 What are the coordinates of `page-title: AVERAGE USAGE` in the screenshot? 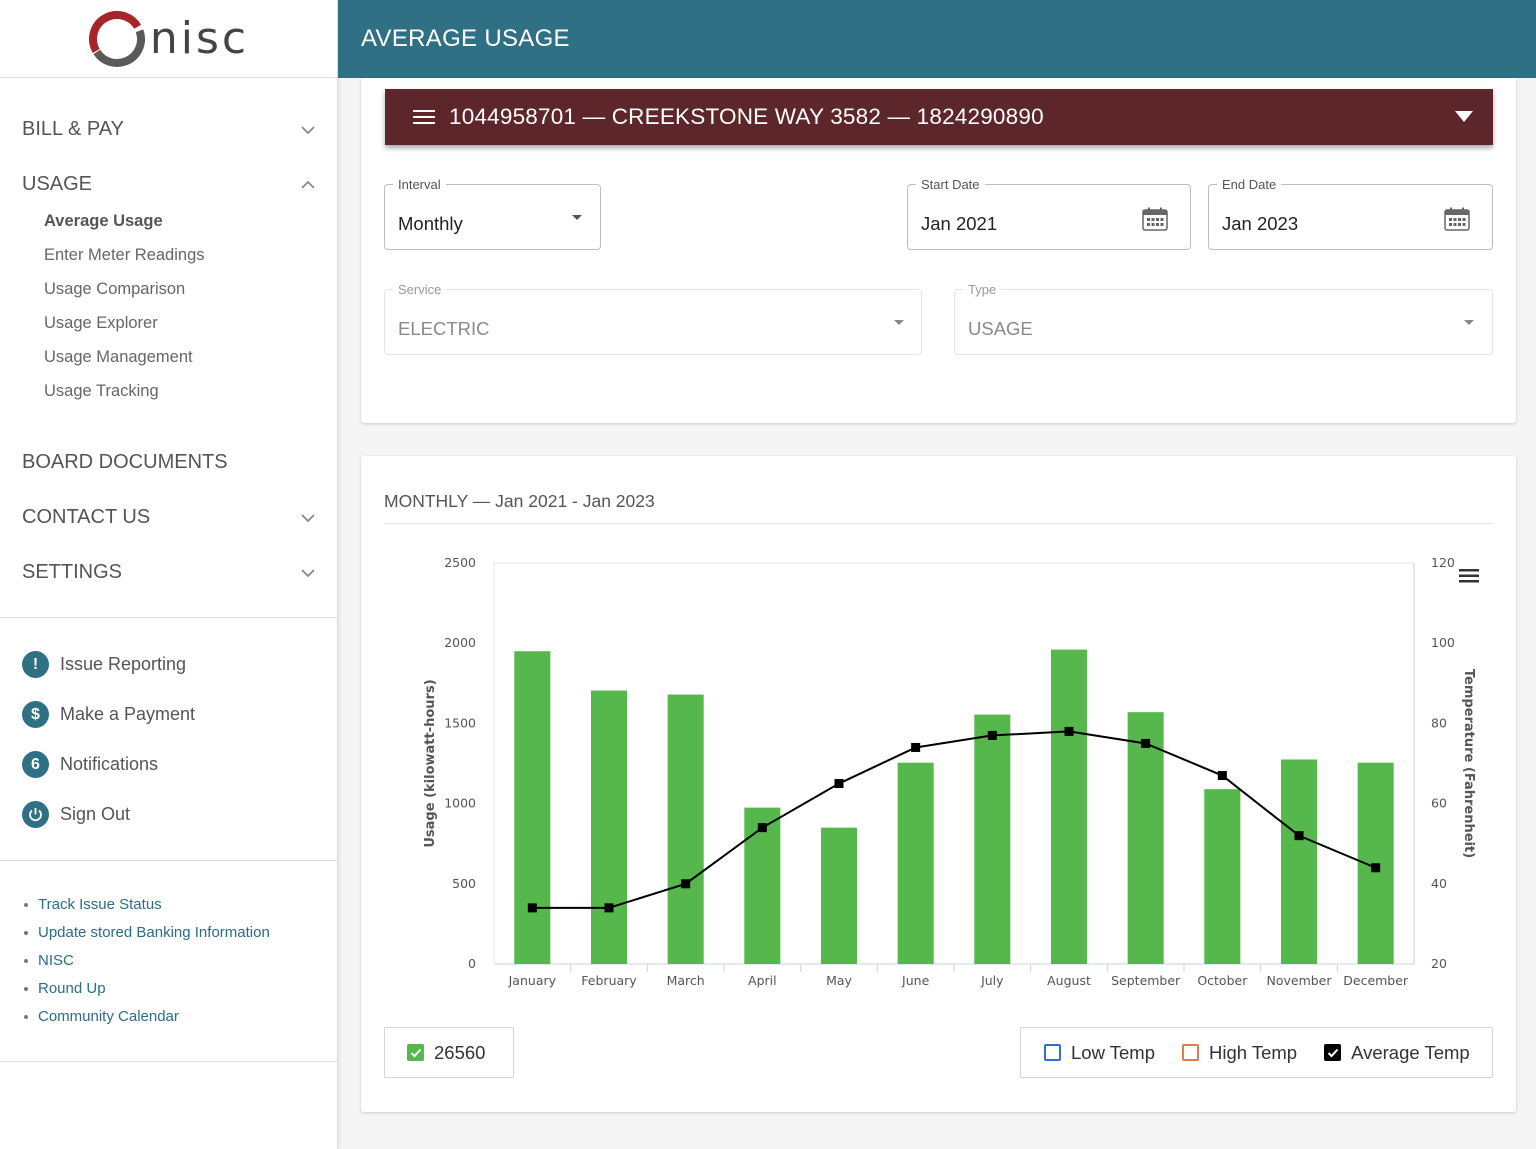 It's located at (465, 38).